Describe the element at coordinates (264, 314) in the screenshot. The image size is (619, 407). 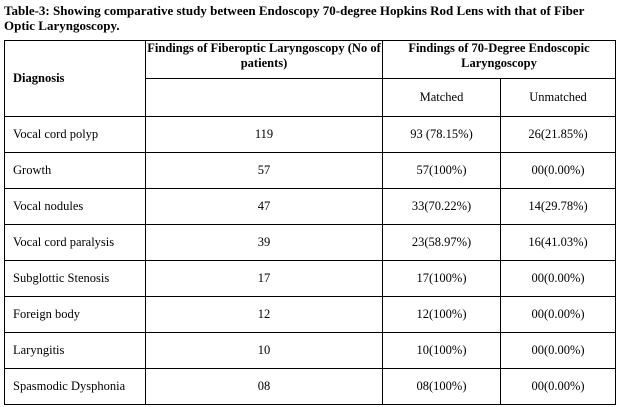
I see `fiberoptic-cell: 12` at that location.